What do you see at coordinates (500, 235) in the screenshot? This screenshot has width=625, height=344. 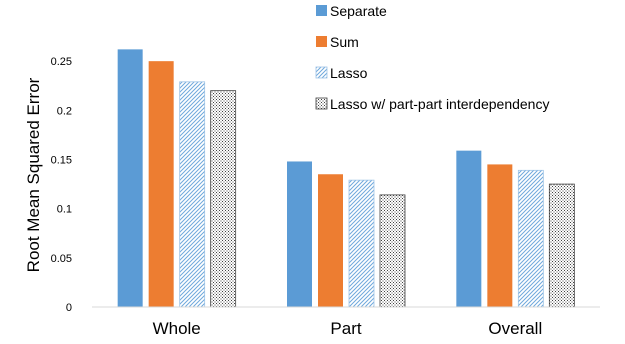 I see `bar-sum-overall` at bounding box center [500, 235].